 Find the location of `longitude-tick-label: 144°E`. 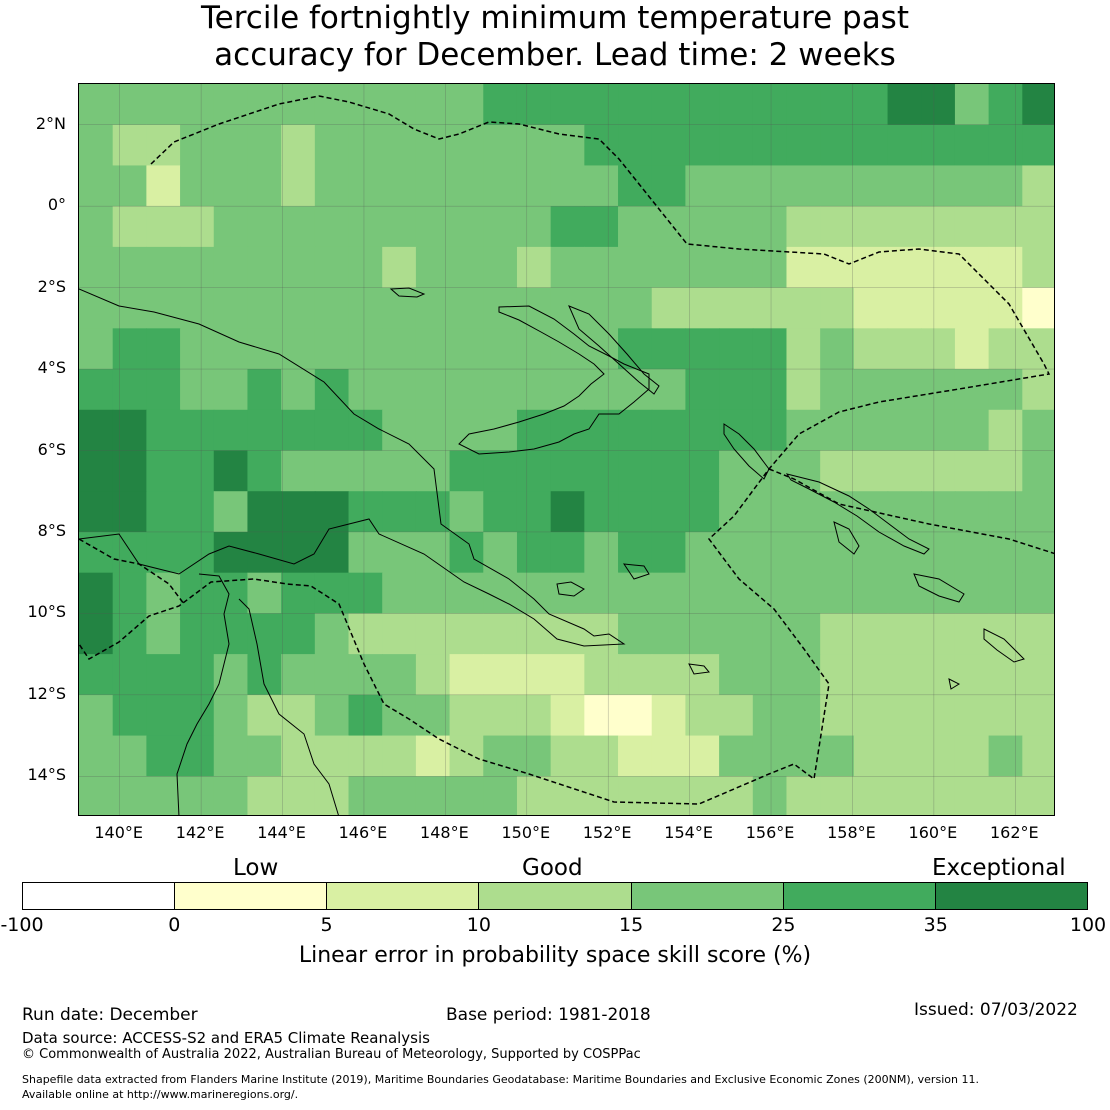

longitude-tick-label: 144°E is located at coordinates (281, 832).